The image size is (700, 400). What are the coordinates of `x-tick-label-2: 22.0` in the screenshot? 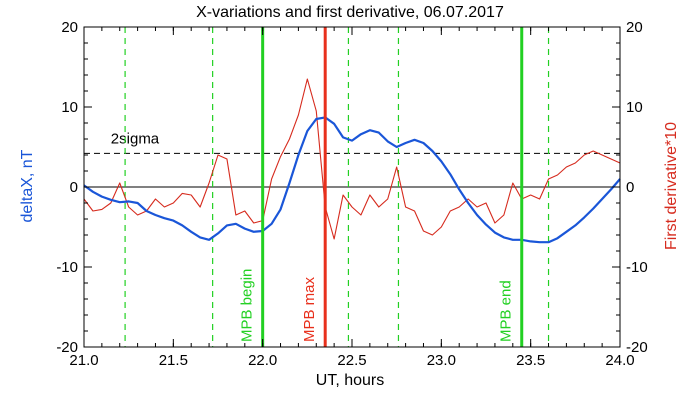 It's located at (262, 360).